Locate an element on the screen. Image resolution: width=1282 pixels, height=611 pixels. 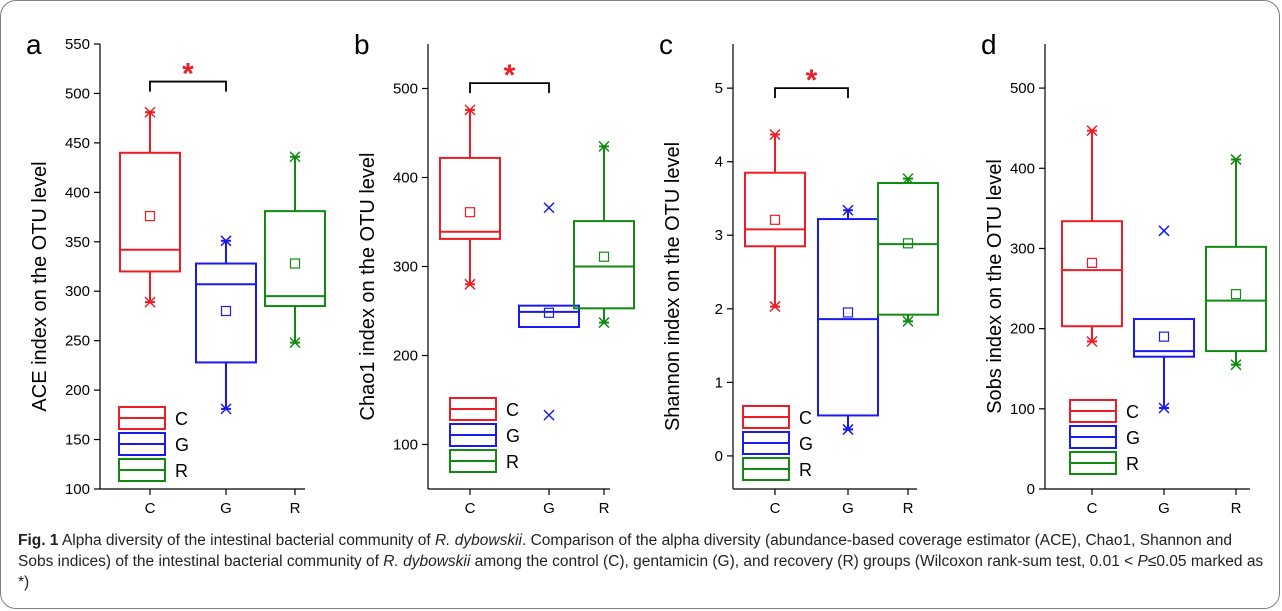
y-axis-label: Shannon index on the OTU level is located at coordinates (673, 286).